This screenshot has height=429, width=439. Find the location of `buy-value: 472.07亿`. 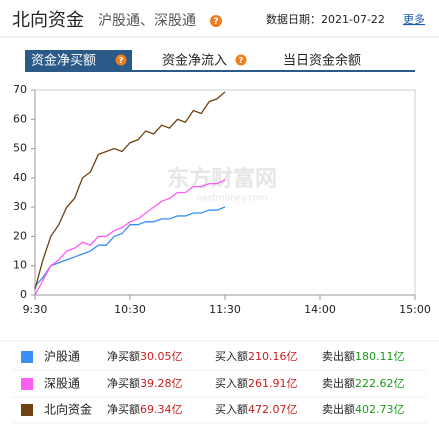

buy-value: 472.07亿 is located at coordinates (273, 409).